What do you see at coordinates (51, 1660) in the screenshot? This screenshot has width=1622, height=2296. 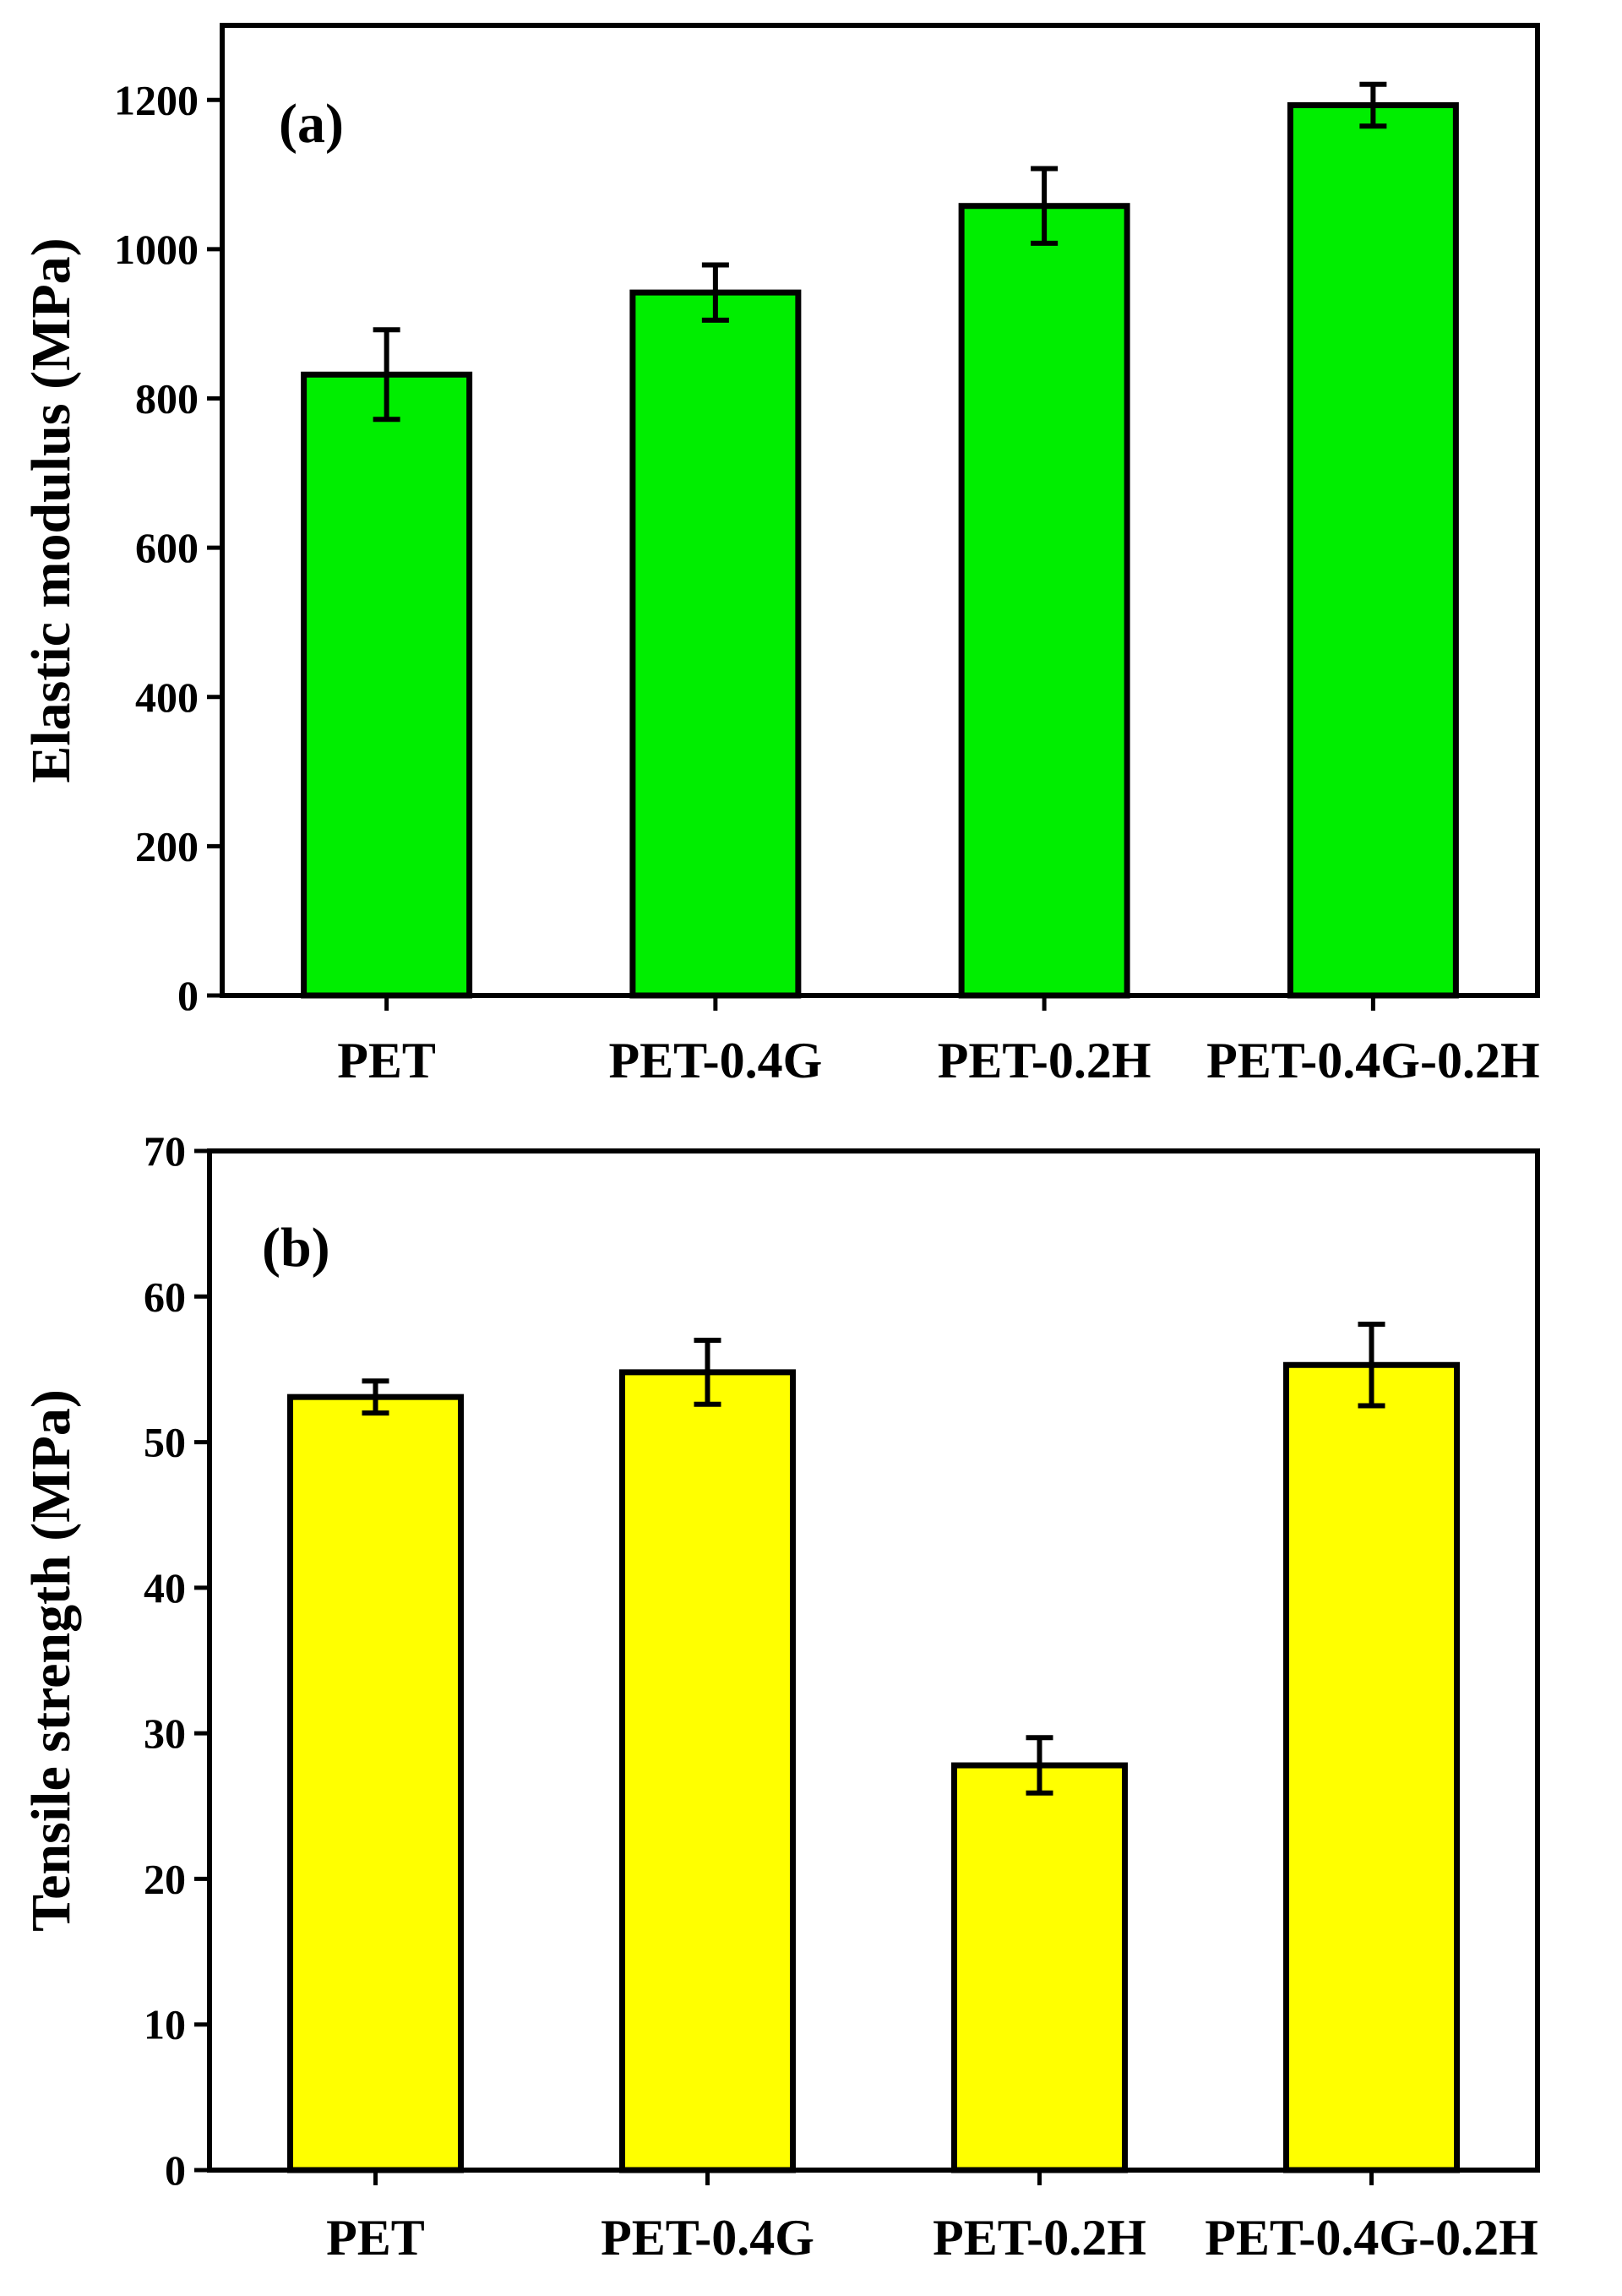 I see `panel-b-y-axis-title: Tensile strength (MPa)` at bounding box center [51, 1660].